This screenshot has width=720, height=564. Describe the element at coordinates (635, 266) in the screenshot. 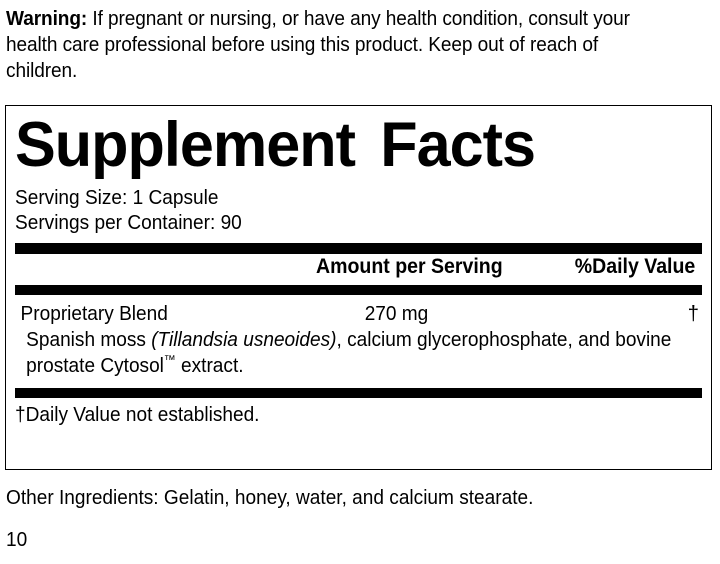

I see `column-header-daily-value: %Daily Value` at that location.